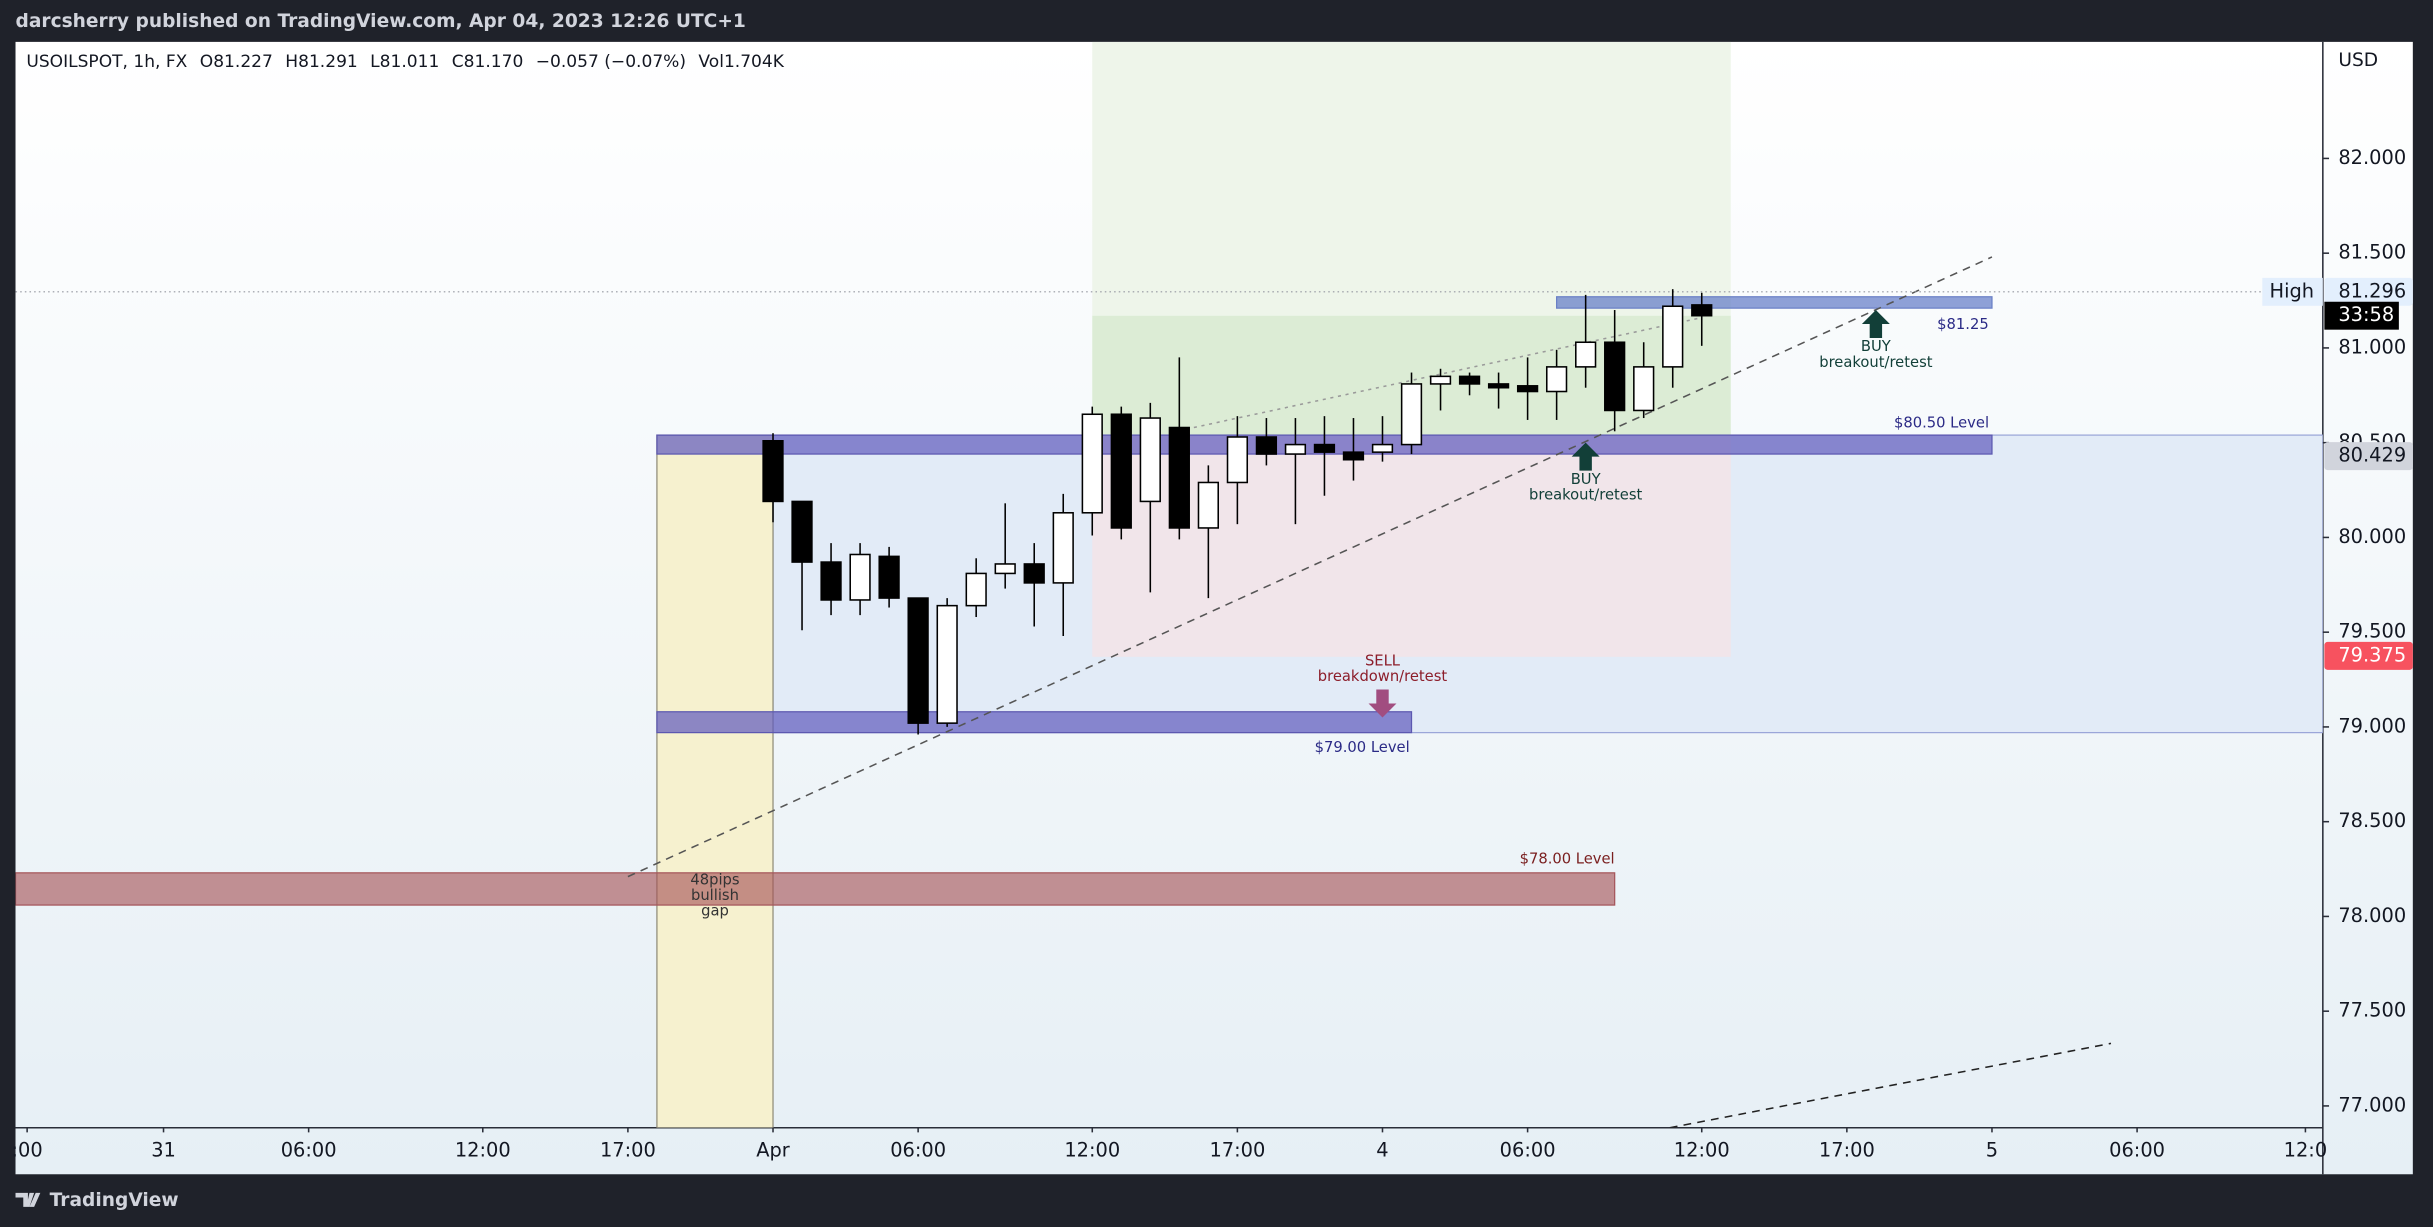 This screenshot has height=1227, width=2433. I want to click on y-tick-label: 81.000, so click(2372, 346).